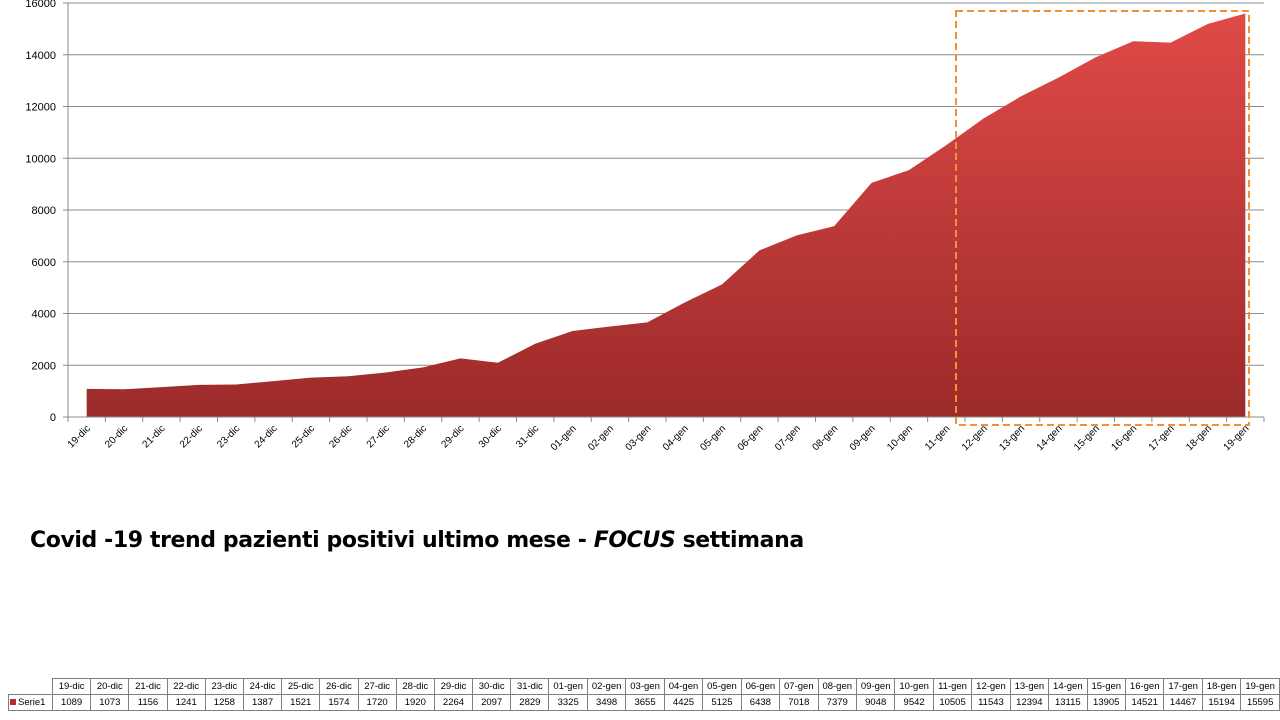 The width and height of the screenshot is (1280, 720). I want to click on x-tick-label: 28-dic, so click(415, 436).